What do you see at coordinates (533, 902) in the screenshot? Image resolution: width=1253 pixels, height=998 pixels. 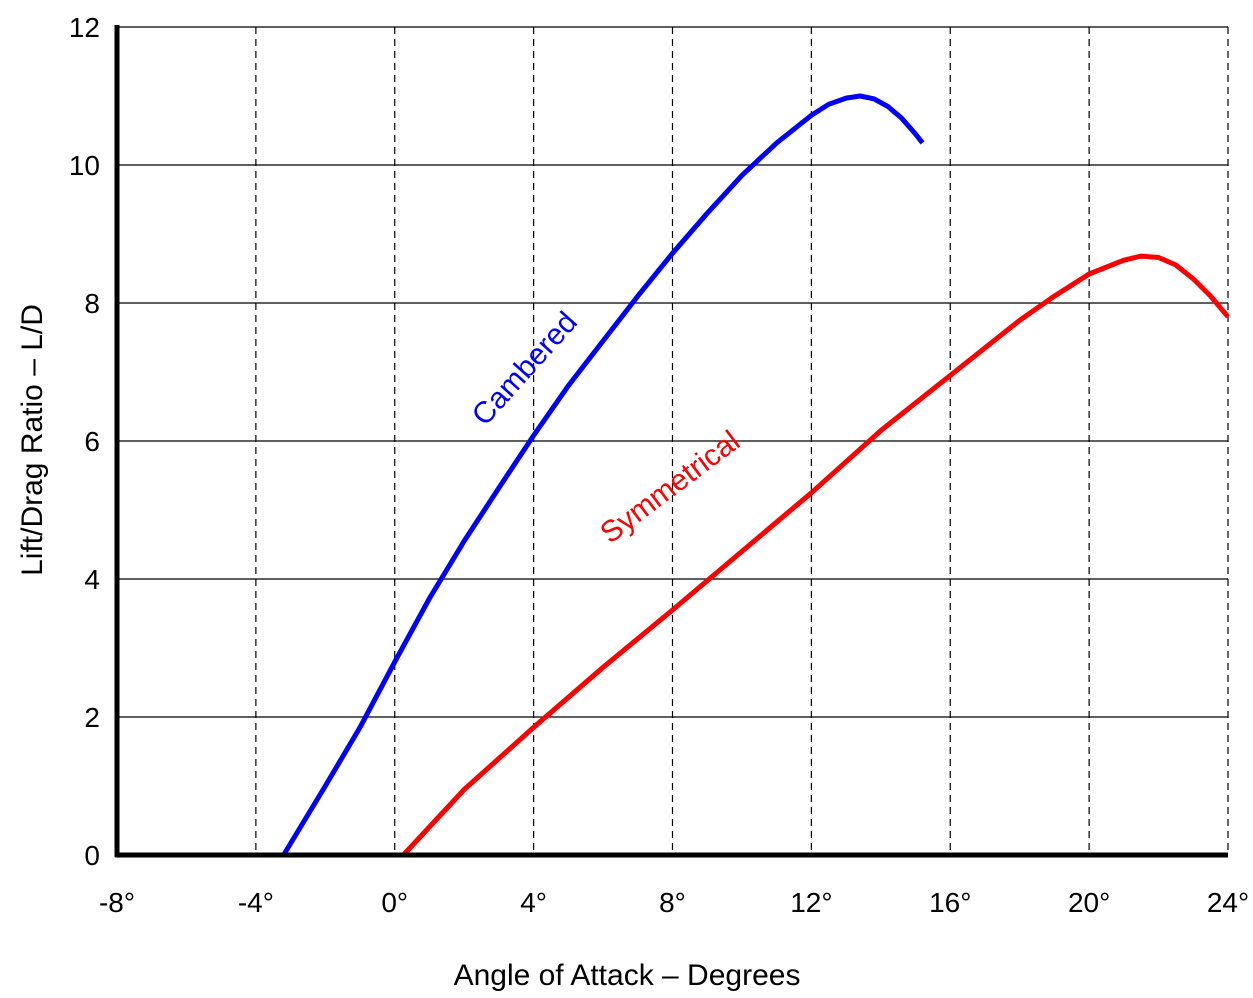 I see `x-tick-label: 4°` at bounding box center [533, 902].